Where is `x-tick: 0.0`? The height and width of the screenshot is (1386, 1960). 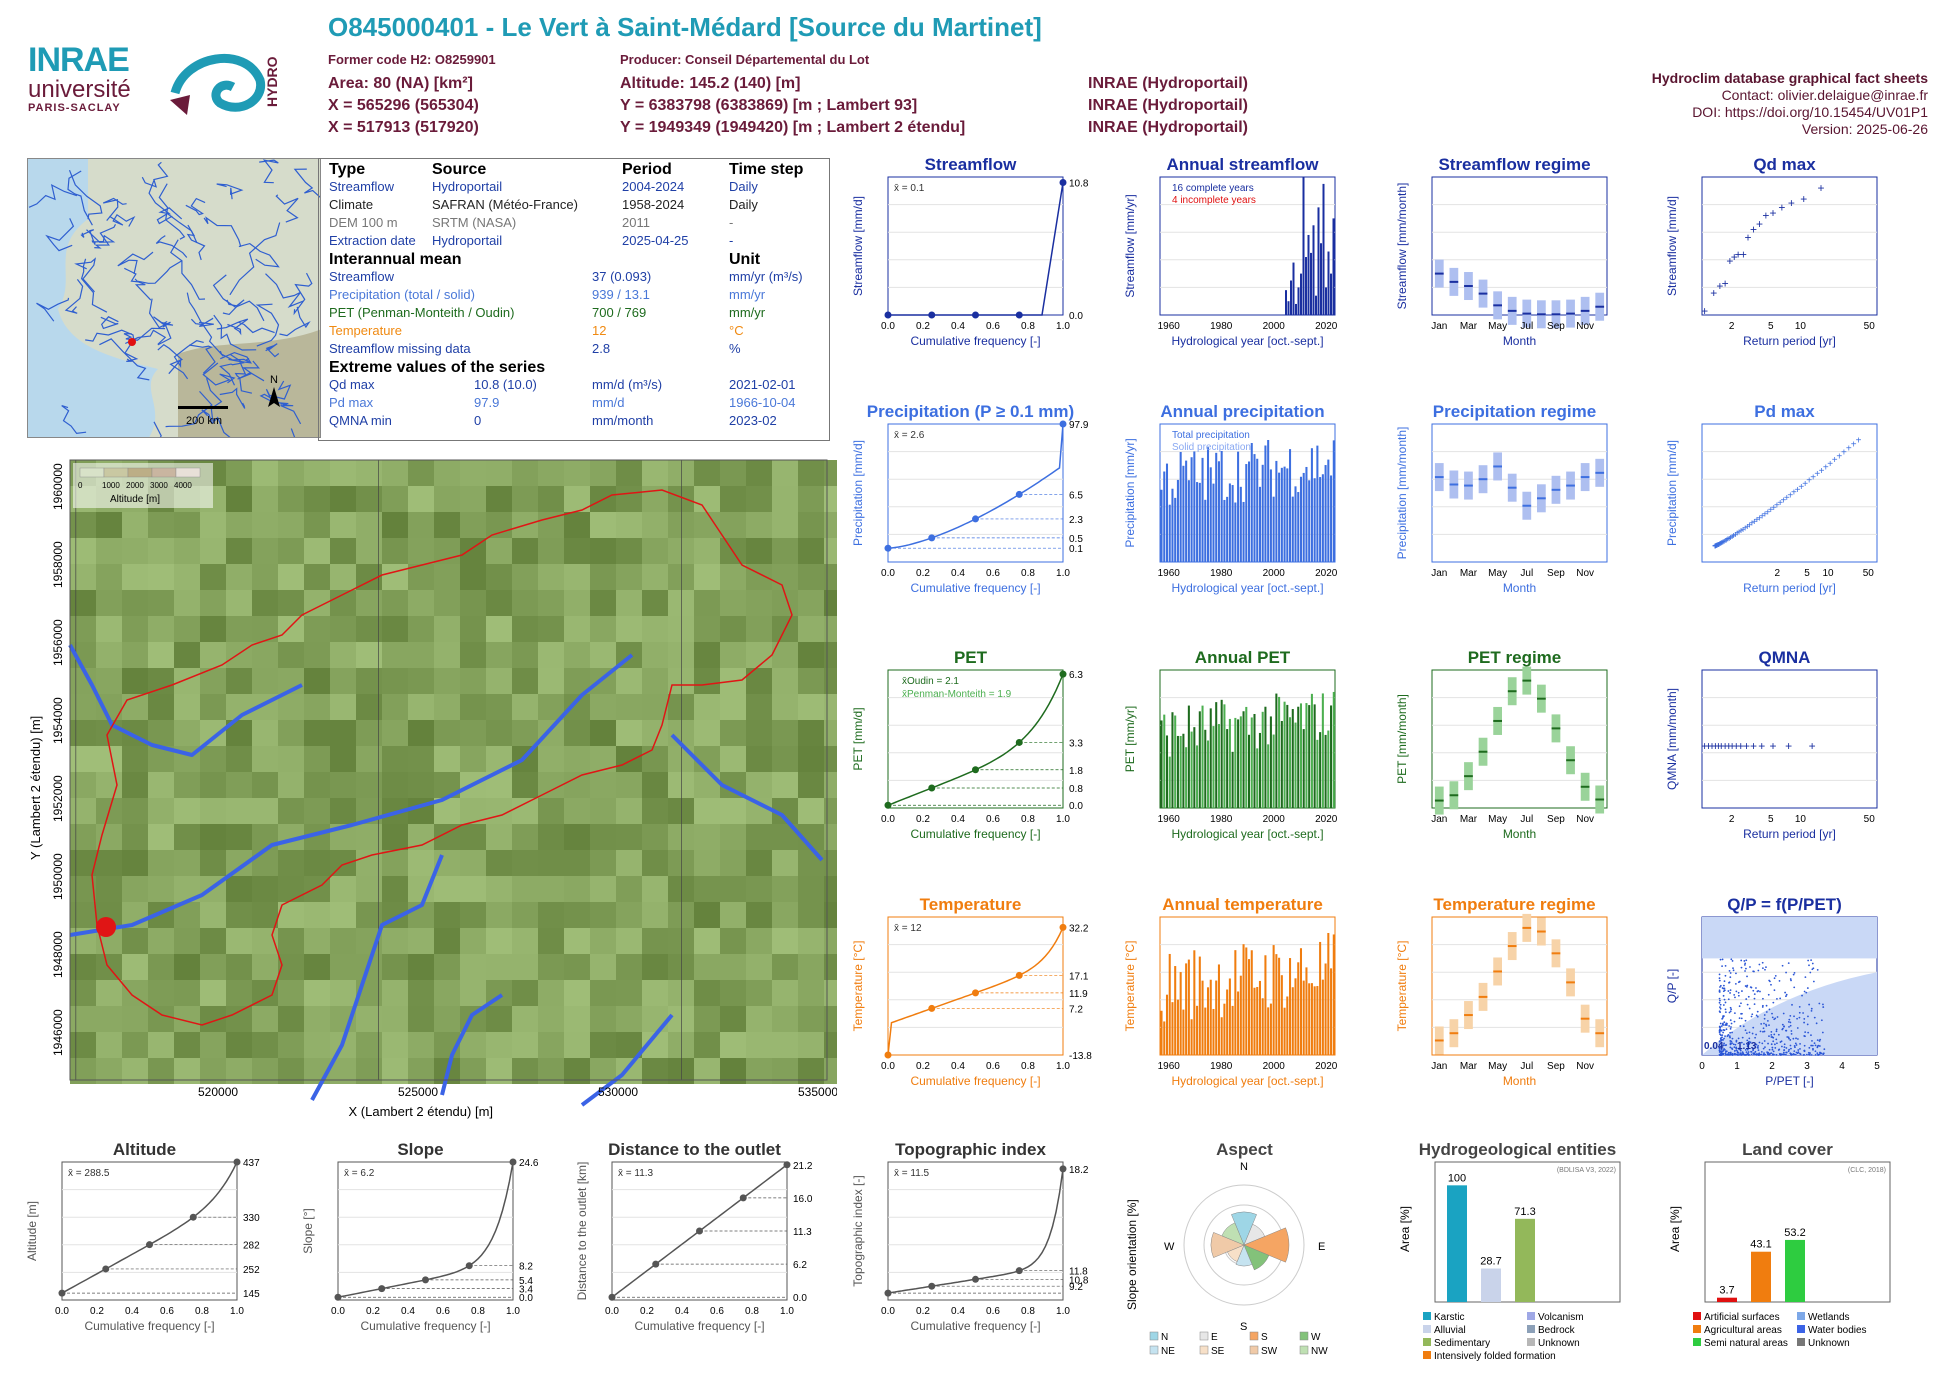
x-tick: 0.0 is located at coordinates (888, 326).